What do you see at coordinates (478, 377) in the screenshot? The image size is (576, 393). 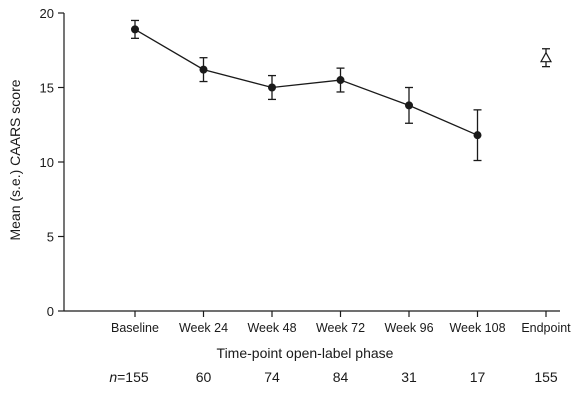 I see `sample-size-value: 17` at bounding box center [478, 377].